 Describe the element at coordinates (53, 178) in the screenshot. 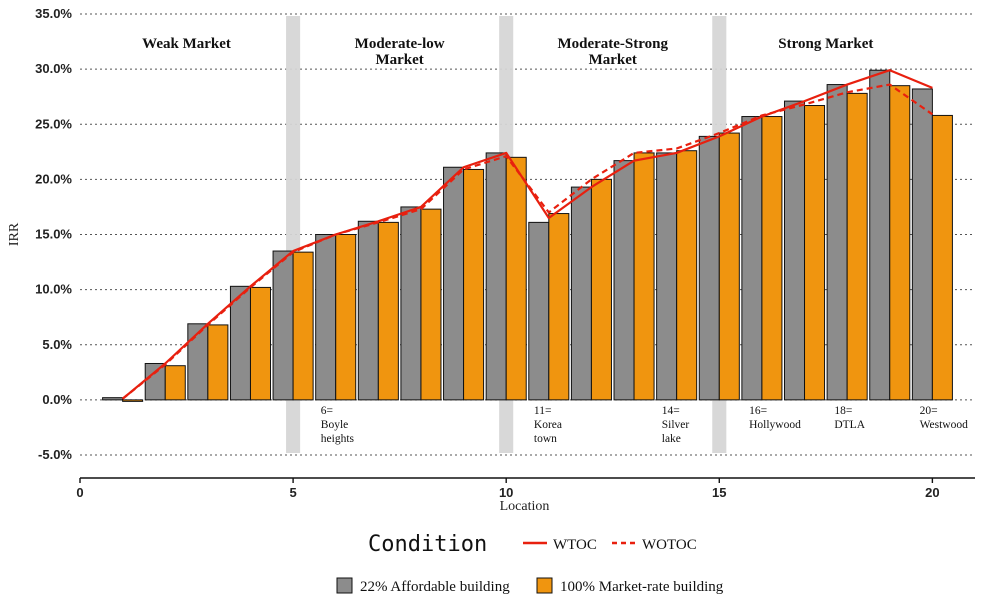

I see `y-tick-label: 20.0%` at that location.